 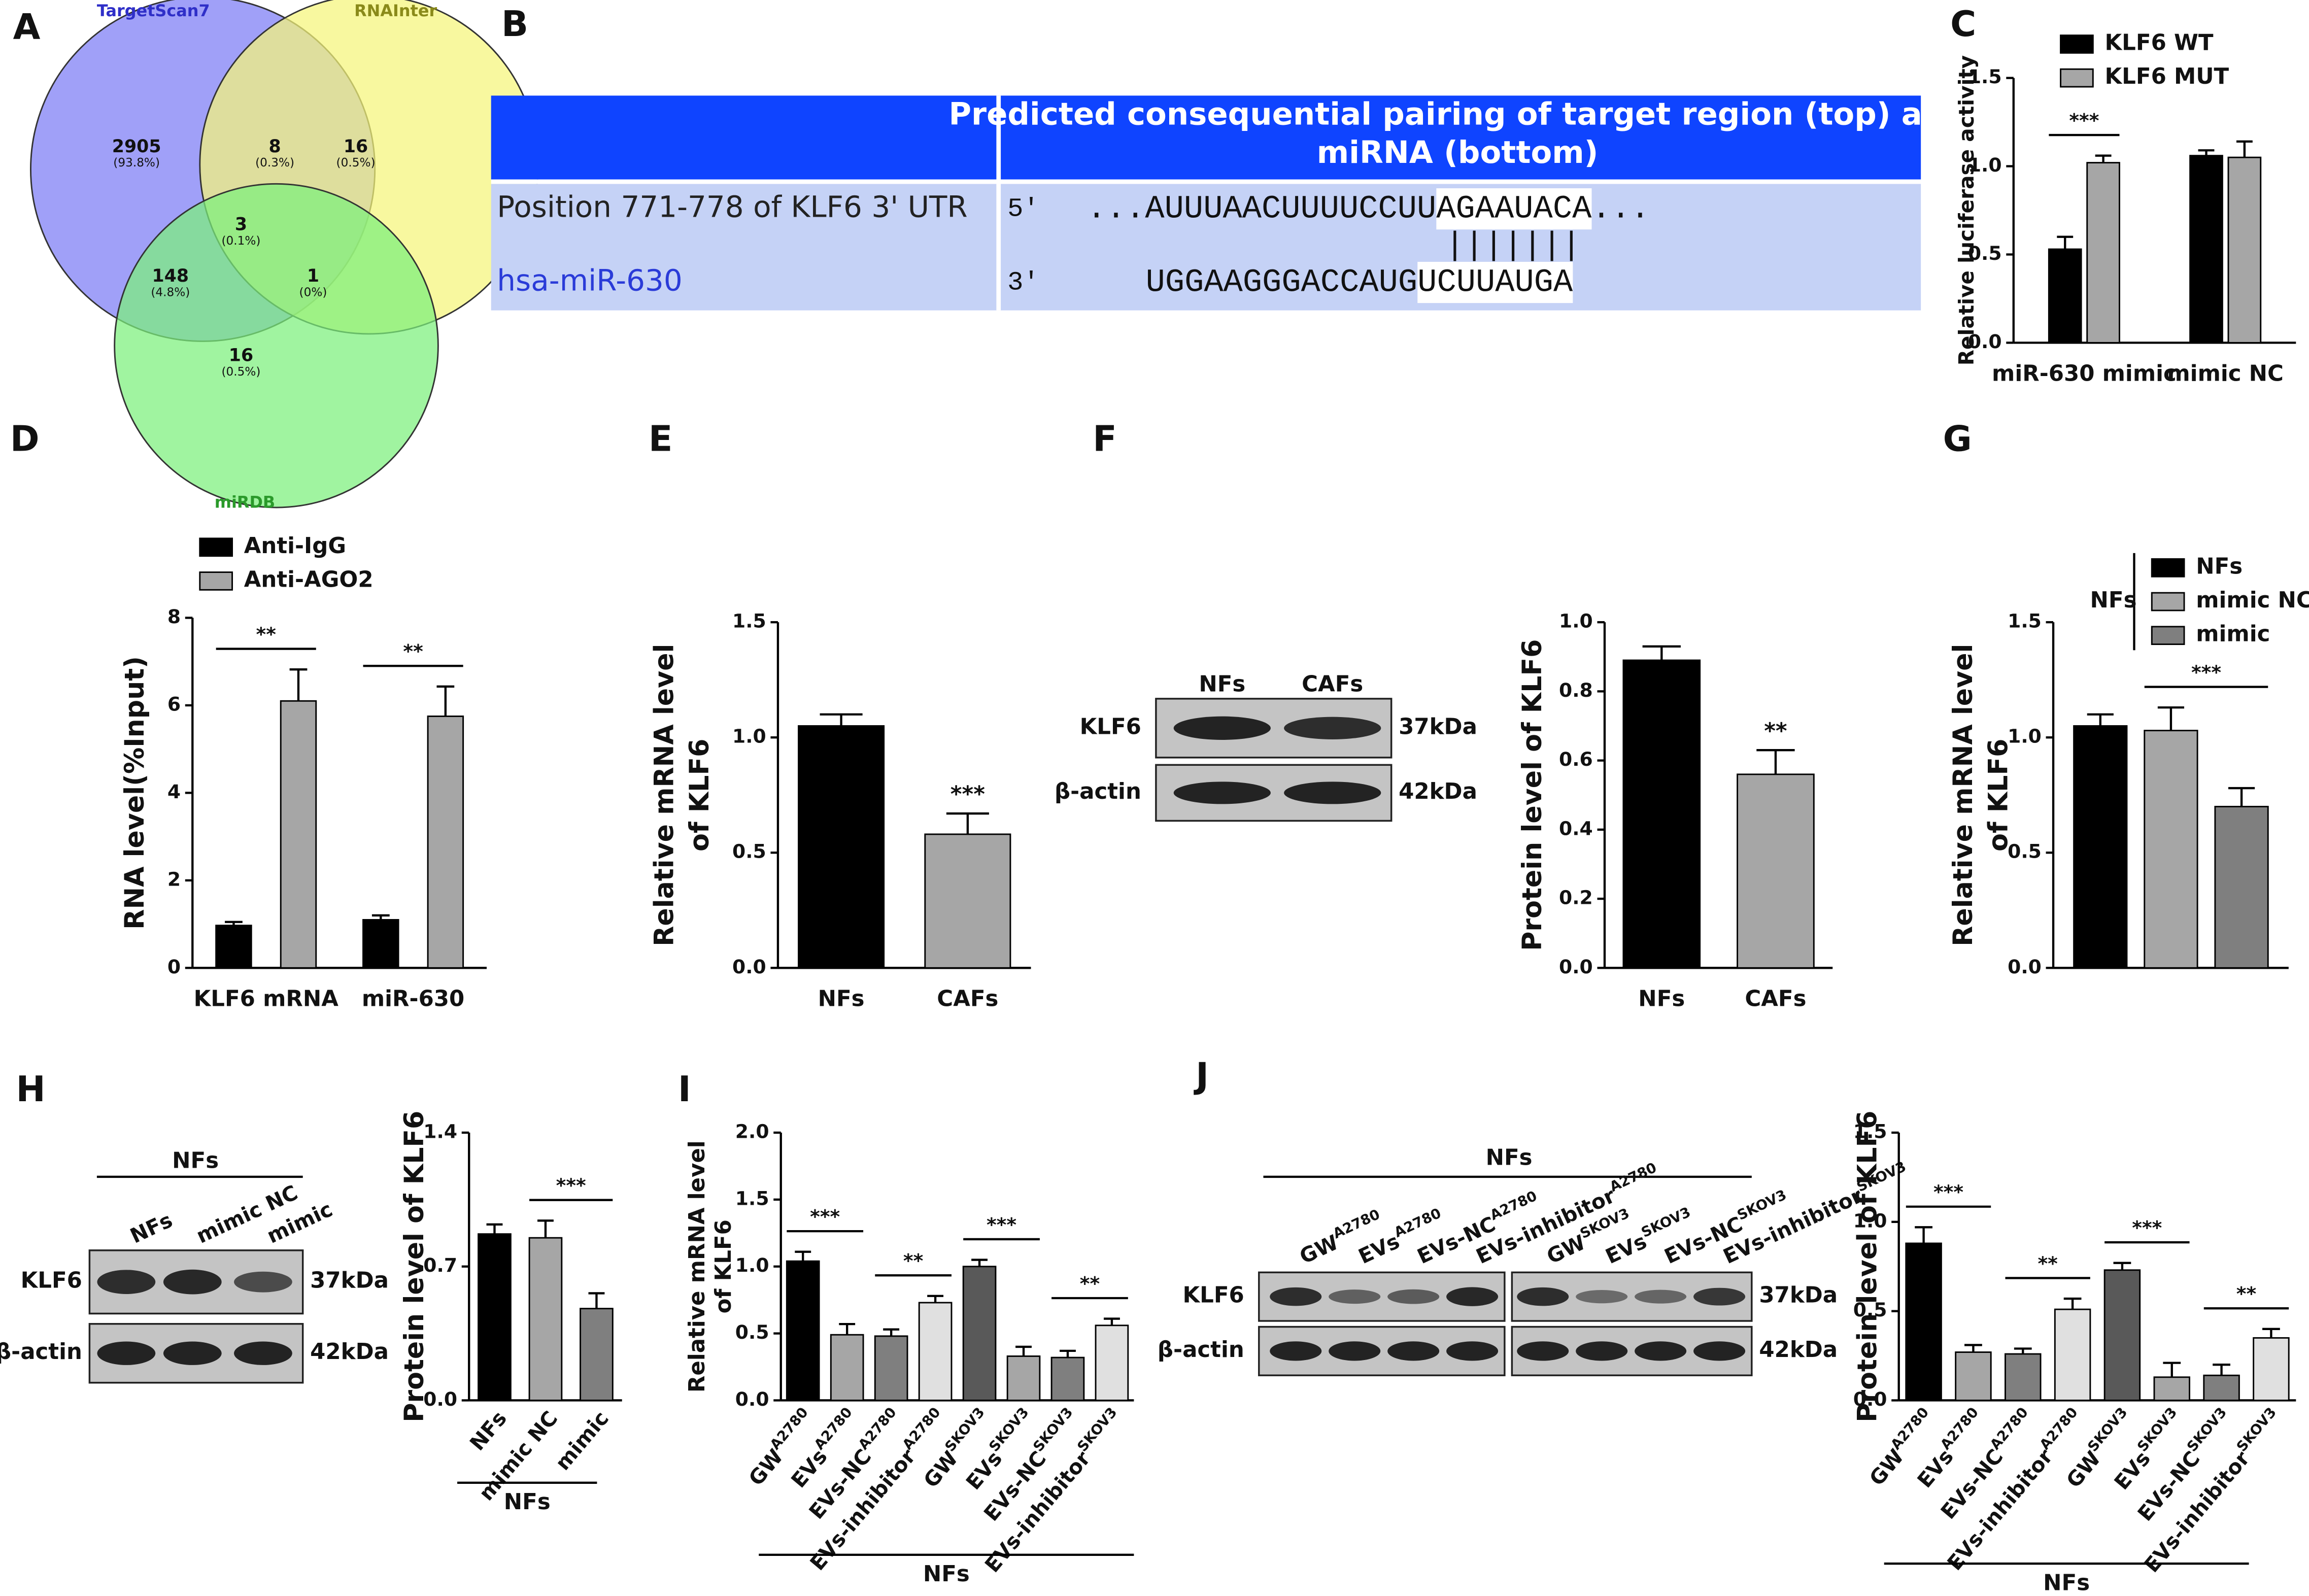 I want to click on panel-label: A, so click(x=27, y=27).